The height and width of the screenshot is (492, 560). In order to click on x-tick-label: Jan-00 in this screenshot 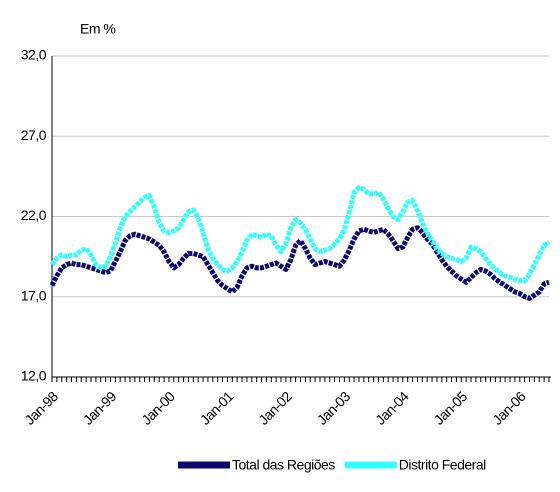, I will do `click(158, 408)`.